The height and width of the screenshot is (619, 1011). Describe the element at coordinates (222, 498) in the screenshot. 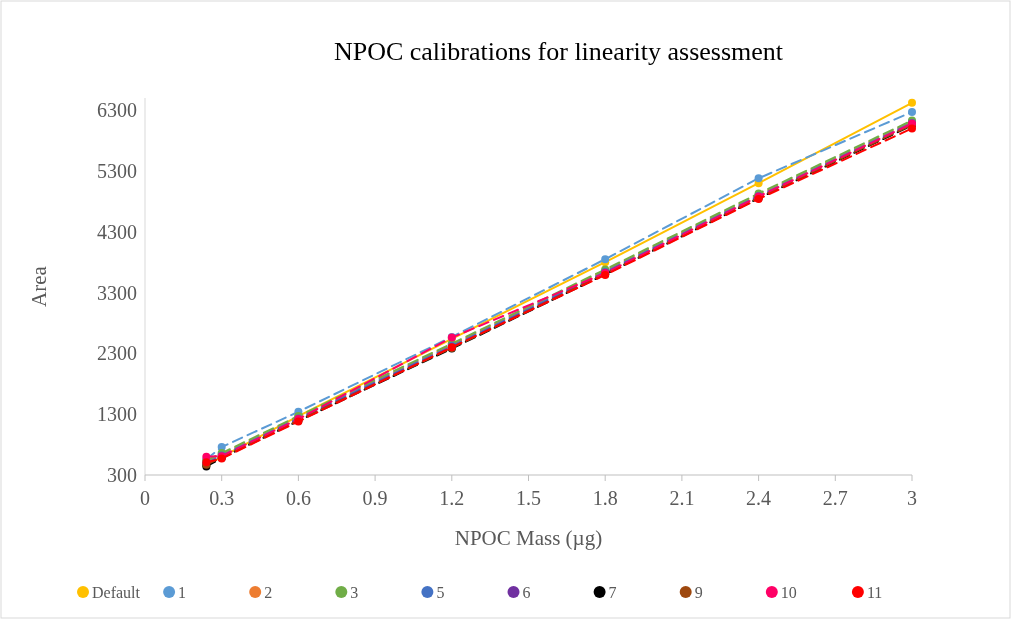

I see `x-tick-label: 0.3` at that location.